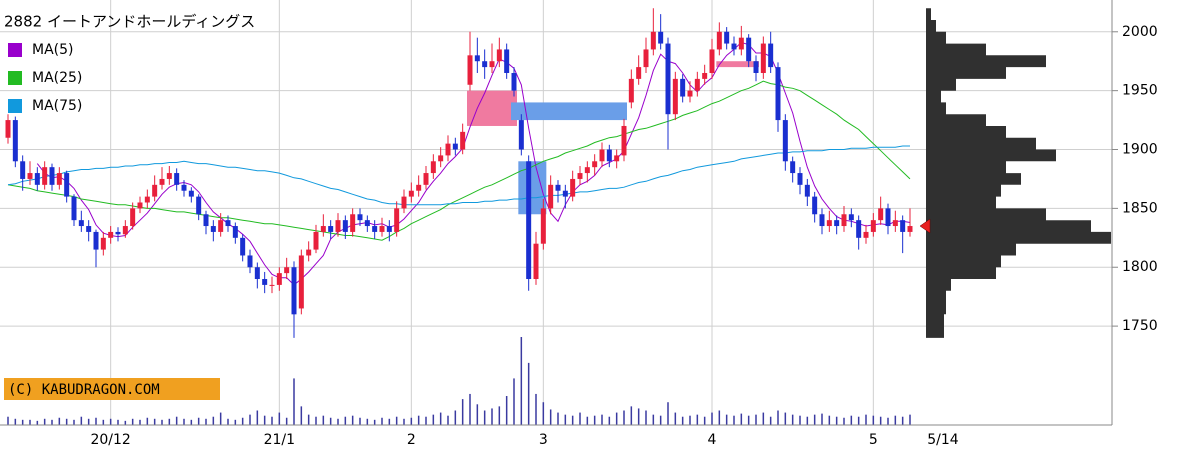 The width and height of the screenshot is (1200, 452). What do you see at coordinates (1140, 32) in the screenshot?
I see `y-tick-label: 2000` at bounding box center [1140, 32].